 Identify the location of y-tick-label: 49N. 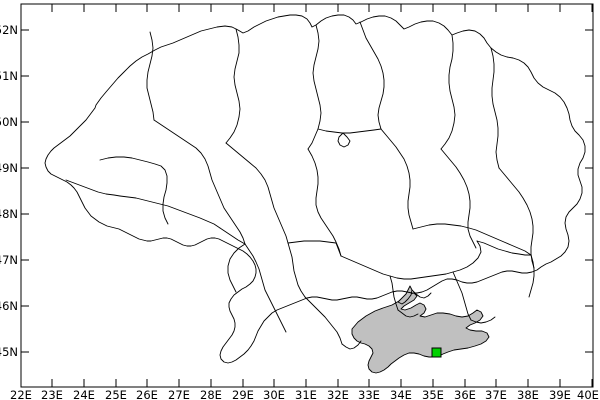
(9, 168).